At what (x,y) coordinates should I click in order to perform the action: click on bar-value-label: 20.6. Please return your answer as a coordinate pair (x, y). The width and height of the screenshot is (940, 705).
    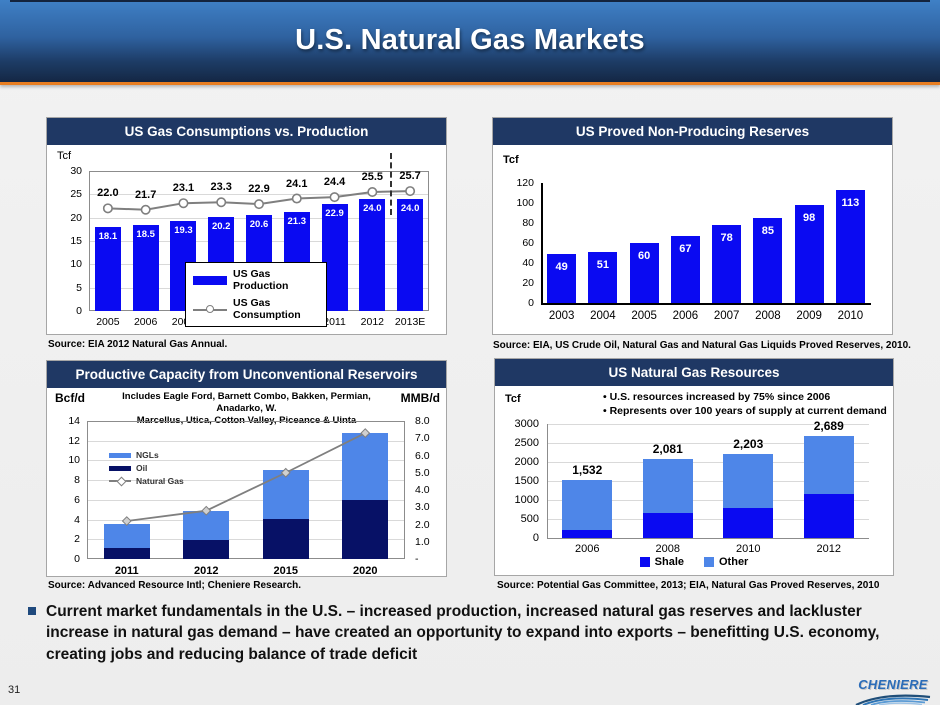
    Looking at the image, I should click on (259, 224).